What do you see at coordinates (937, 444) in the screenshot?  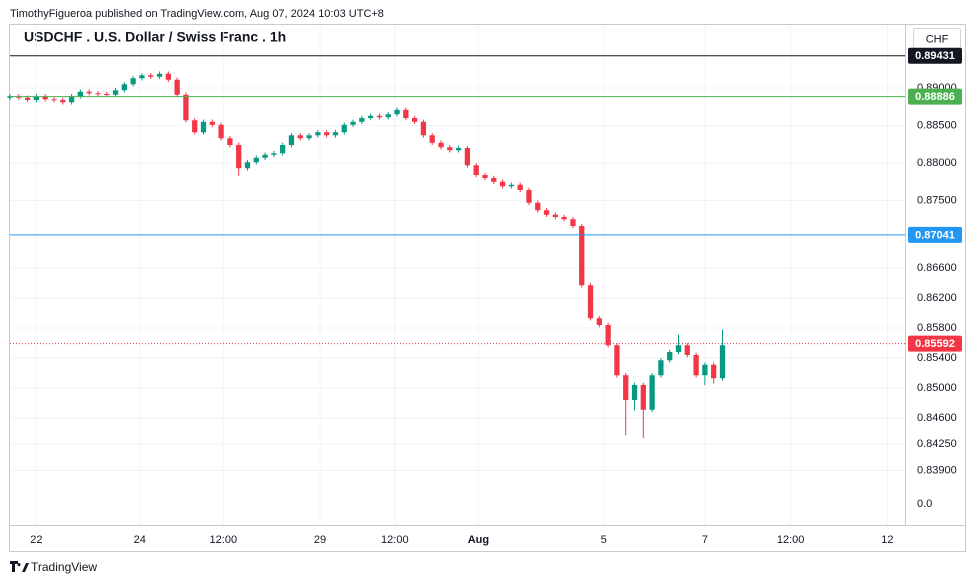 I see `y-tick-label: 0.84250` at bounding box center [937, 444].